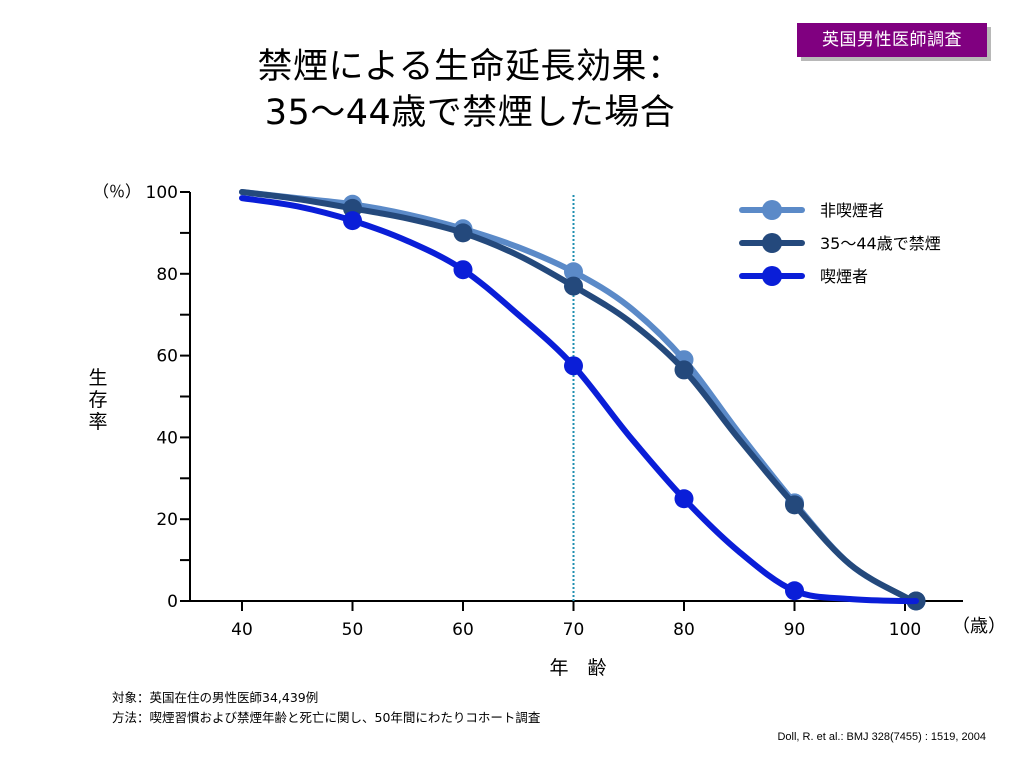 Image resolution: width=1024 pixels, height=768 pixels. Describe the element at coordinates (97, 378) in the screenshot. I see `y-axis-label-char: 生` at that location.